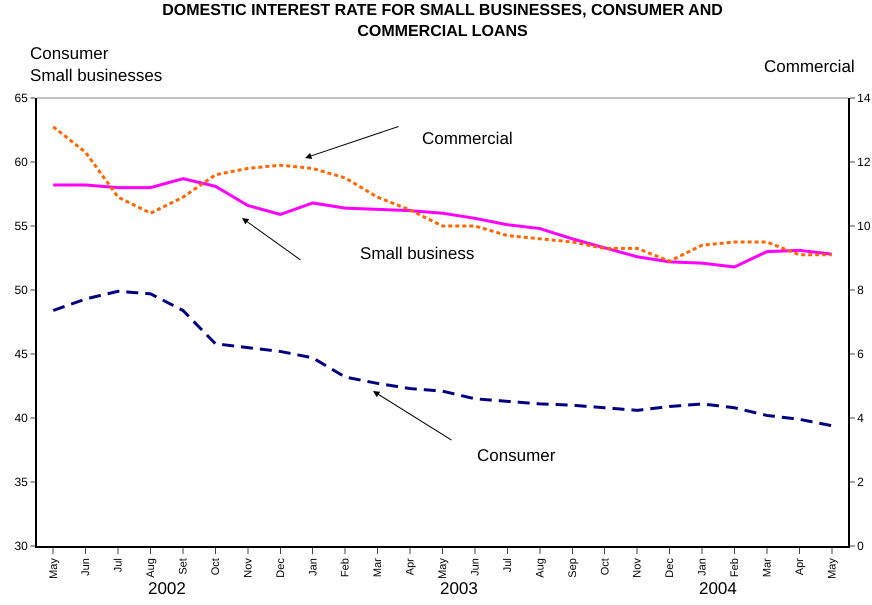 Image resolution: width=872 pixels, height=605 pixels. What do you see at coordinates (459, 588) in the screenshot?
I see `text: 2003` at bounding box center [459, 588].